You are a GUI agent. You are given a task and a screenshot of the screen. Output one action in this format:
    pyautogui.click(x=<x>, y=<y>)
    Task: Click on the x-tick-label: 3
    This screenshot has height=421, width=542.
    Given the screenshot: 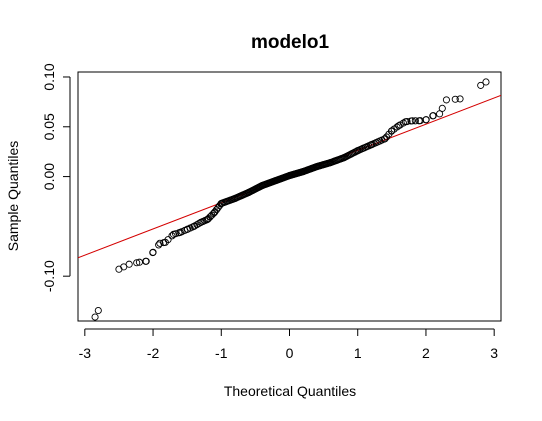 What is the action you would take?
    pyautogui.click(x=494, y=353)
    